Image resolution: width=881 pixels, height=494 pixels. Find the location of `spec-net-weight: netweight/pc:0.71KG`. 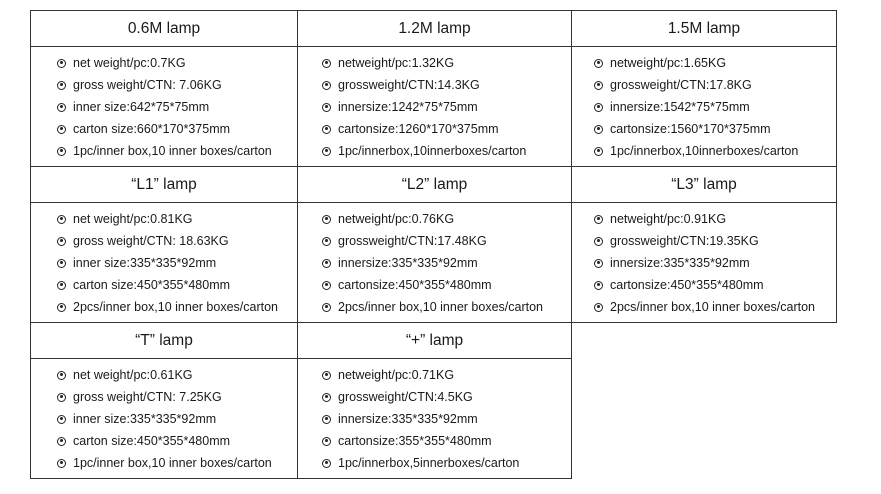

spec-net-weight: netweight/pc:0.71KG is located at coordinates (388, 375).